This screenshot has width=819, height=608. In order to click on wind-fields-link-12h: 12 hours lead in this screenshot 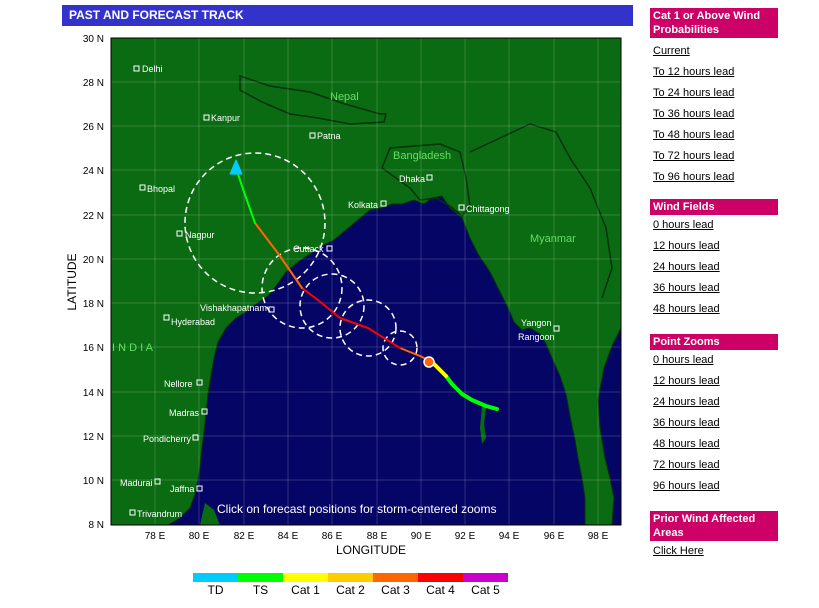, I will do `click(686, 246)`.